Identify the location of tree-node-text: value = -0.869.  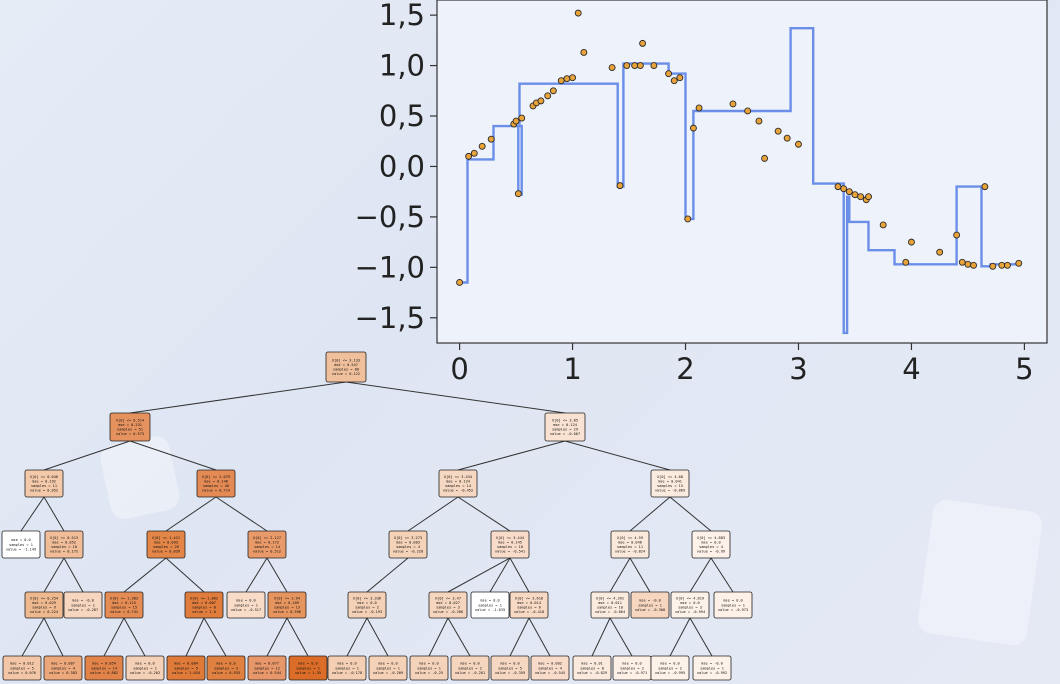
(670, 491).